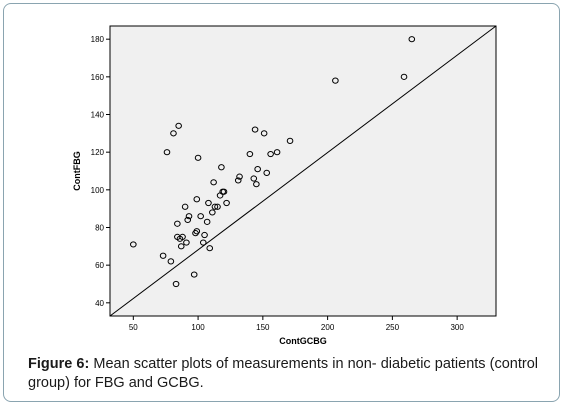 The width and height of the screenshot is (565, 407). Describe the element at coordinates (303, 341) in the screenshot. I see `x-axis-label: ContGCBG` at that location.